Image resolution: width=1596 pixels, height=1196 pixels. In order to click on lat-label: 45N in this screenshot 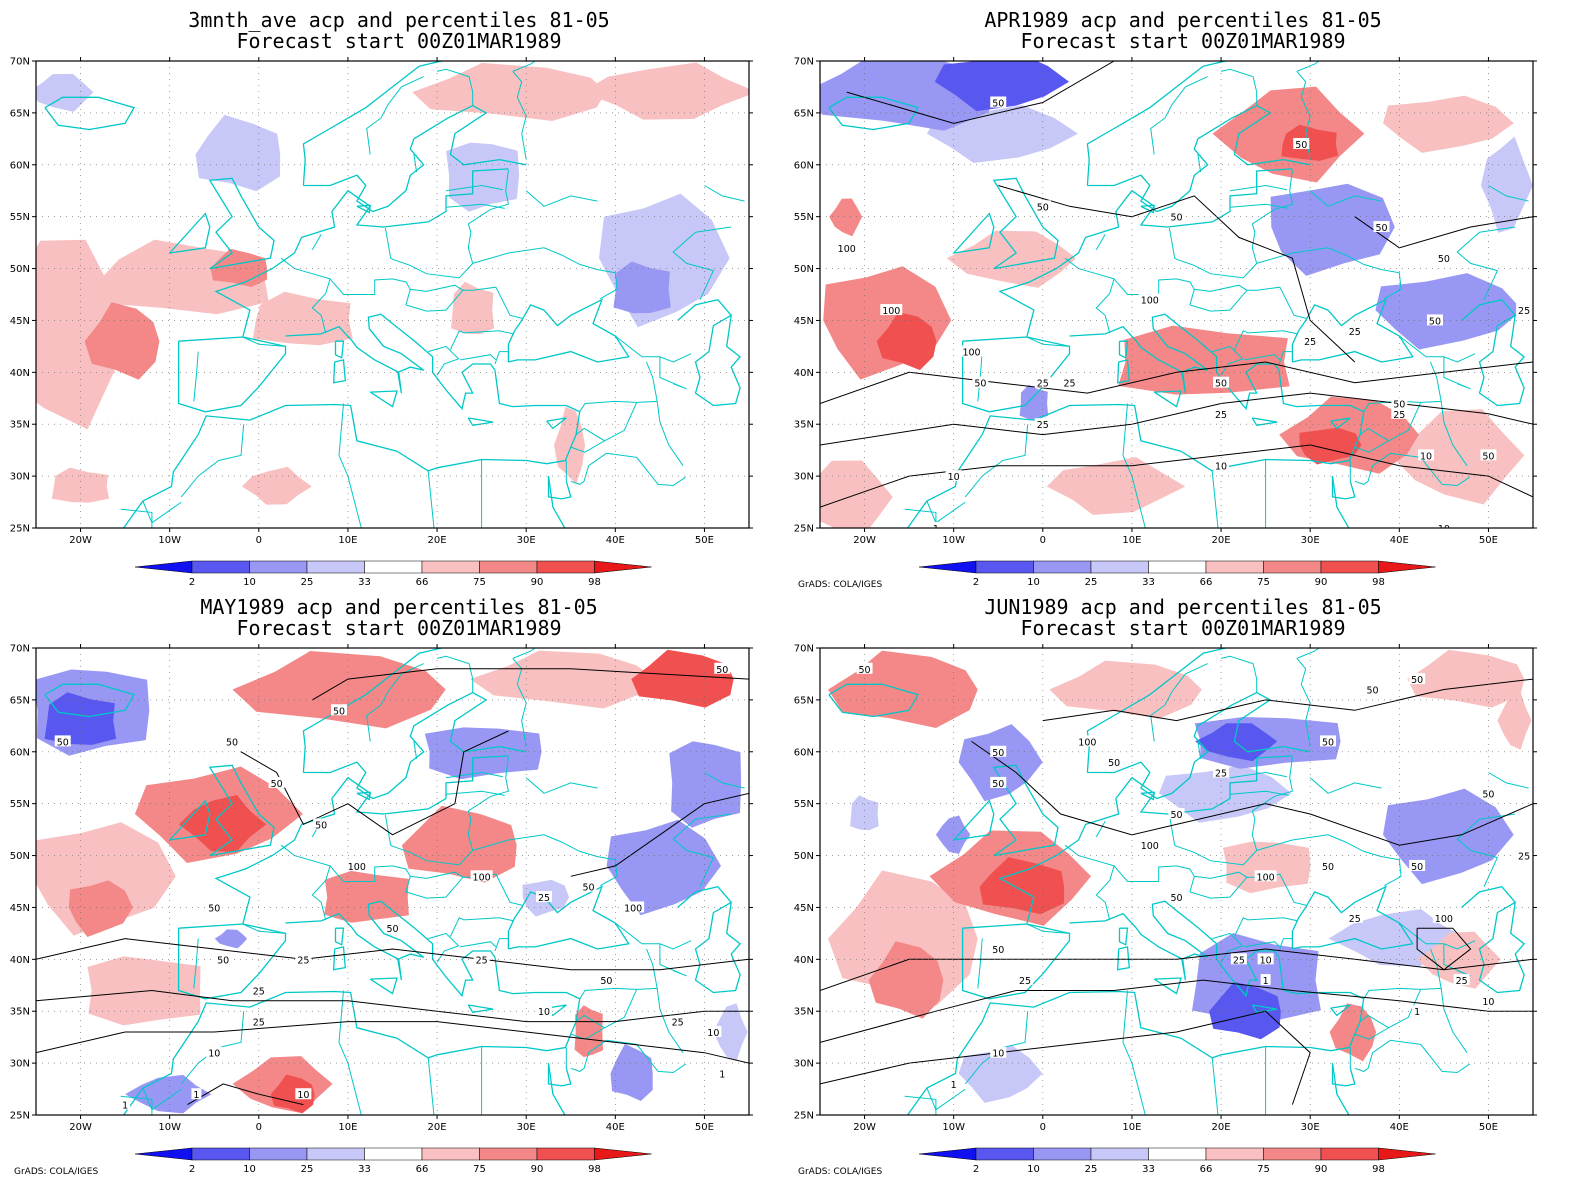, I will do `click(20, 321)`.